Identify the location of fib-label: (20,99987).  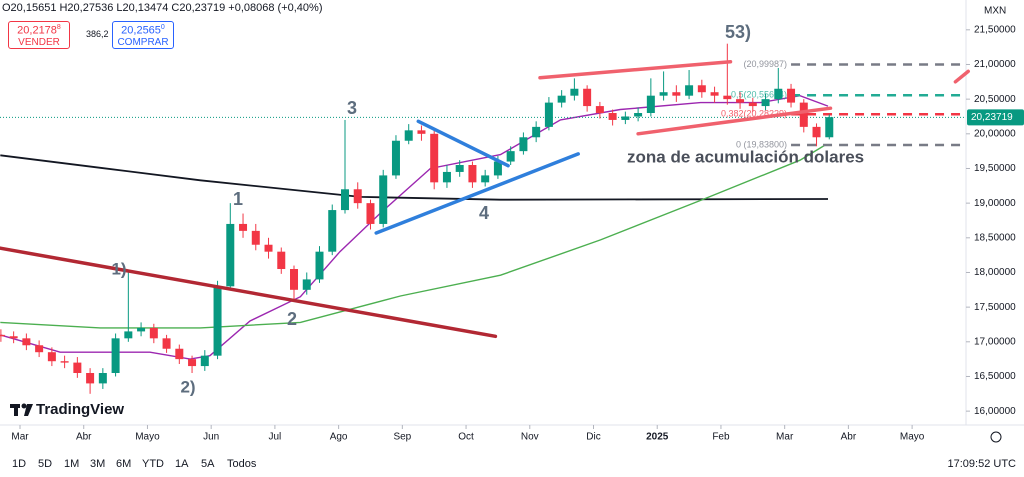
(765, 64).